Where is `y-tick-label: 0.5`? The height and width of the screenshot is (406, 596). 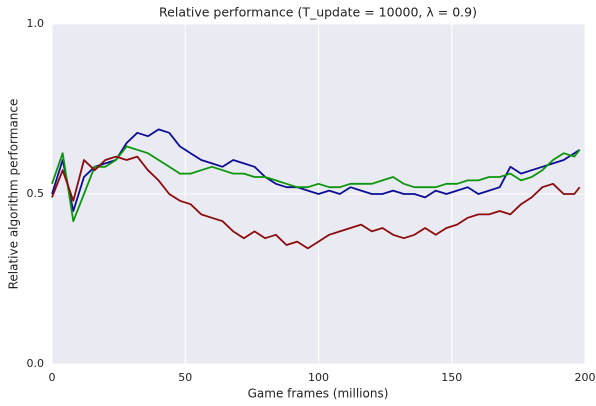
y-tick-label: 0.5 is located at coordinates (36, 193).